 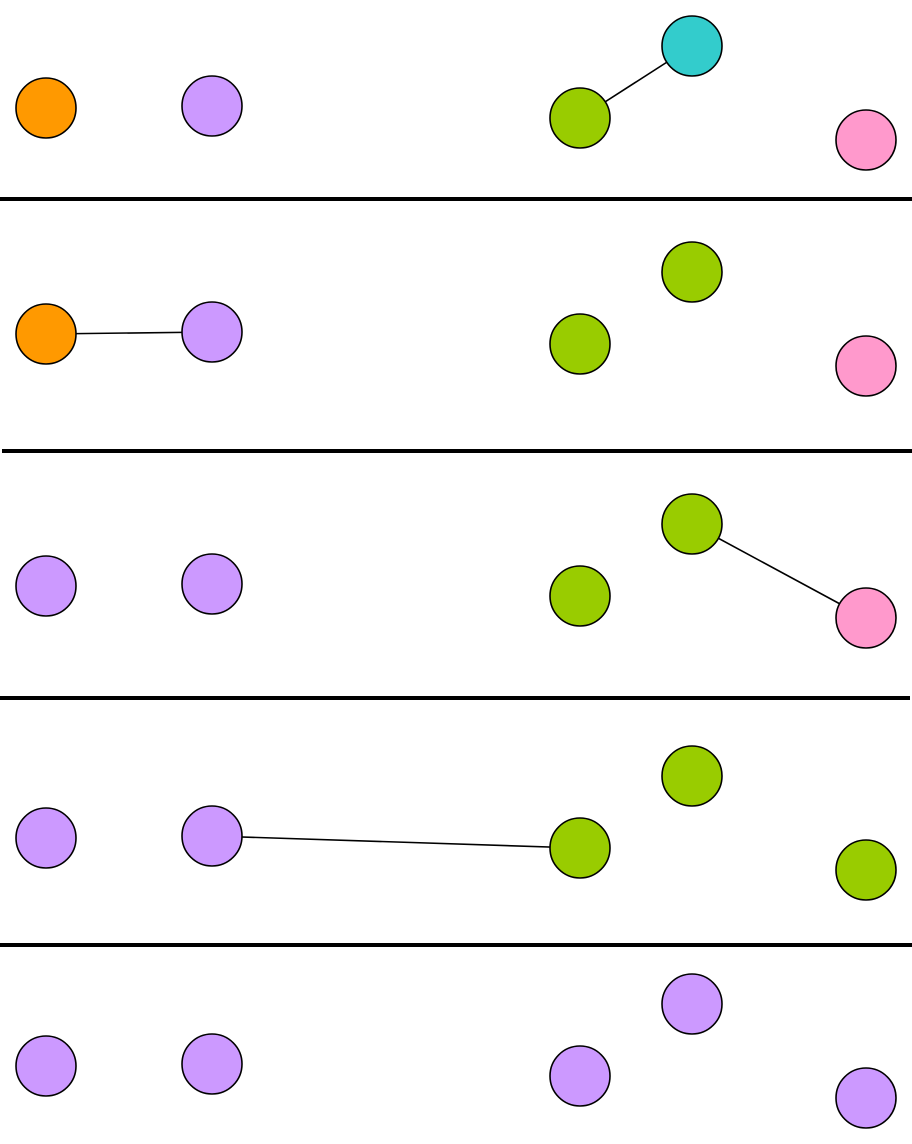 I want to click on node-e-green, so click(x=866, y=870).